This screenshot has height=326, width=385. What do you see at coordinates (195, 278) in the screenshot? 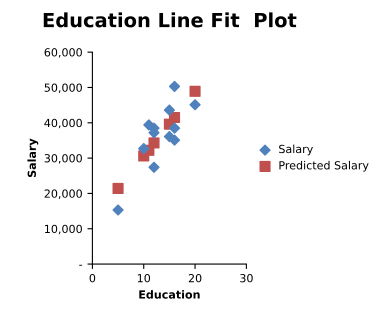
I see `x-tick-label: 20` at bounding box center [195, 278].